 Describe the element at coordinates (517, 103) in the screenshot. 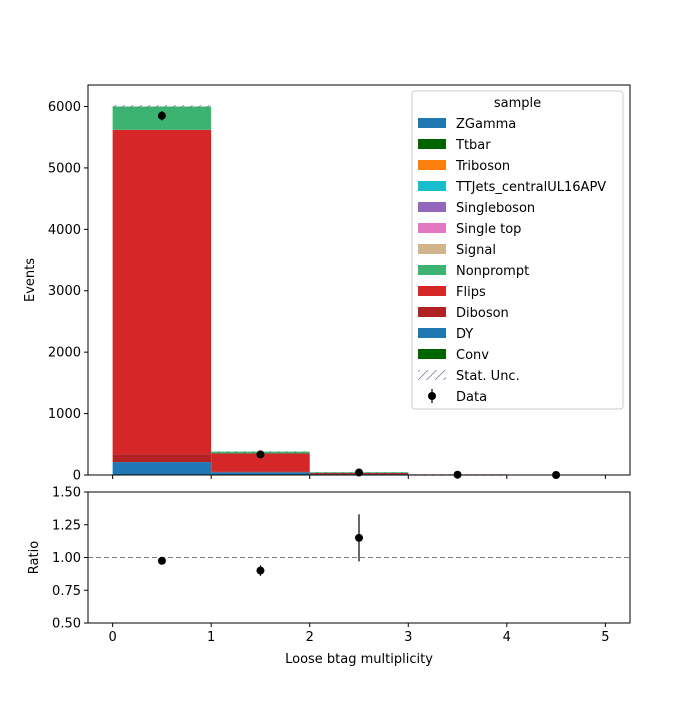

I see `legend-title: sample` at that location.